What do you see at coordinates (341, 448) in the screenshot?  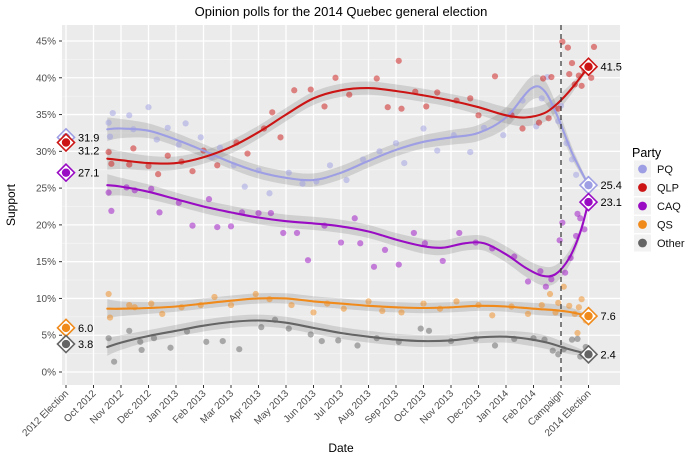 I see `x-axis-title: Date` at bounding box center [341, 448].